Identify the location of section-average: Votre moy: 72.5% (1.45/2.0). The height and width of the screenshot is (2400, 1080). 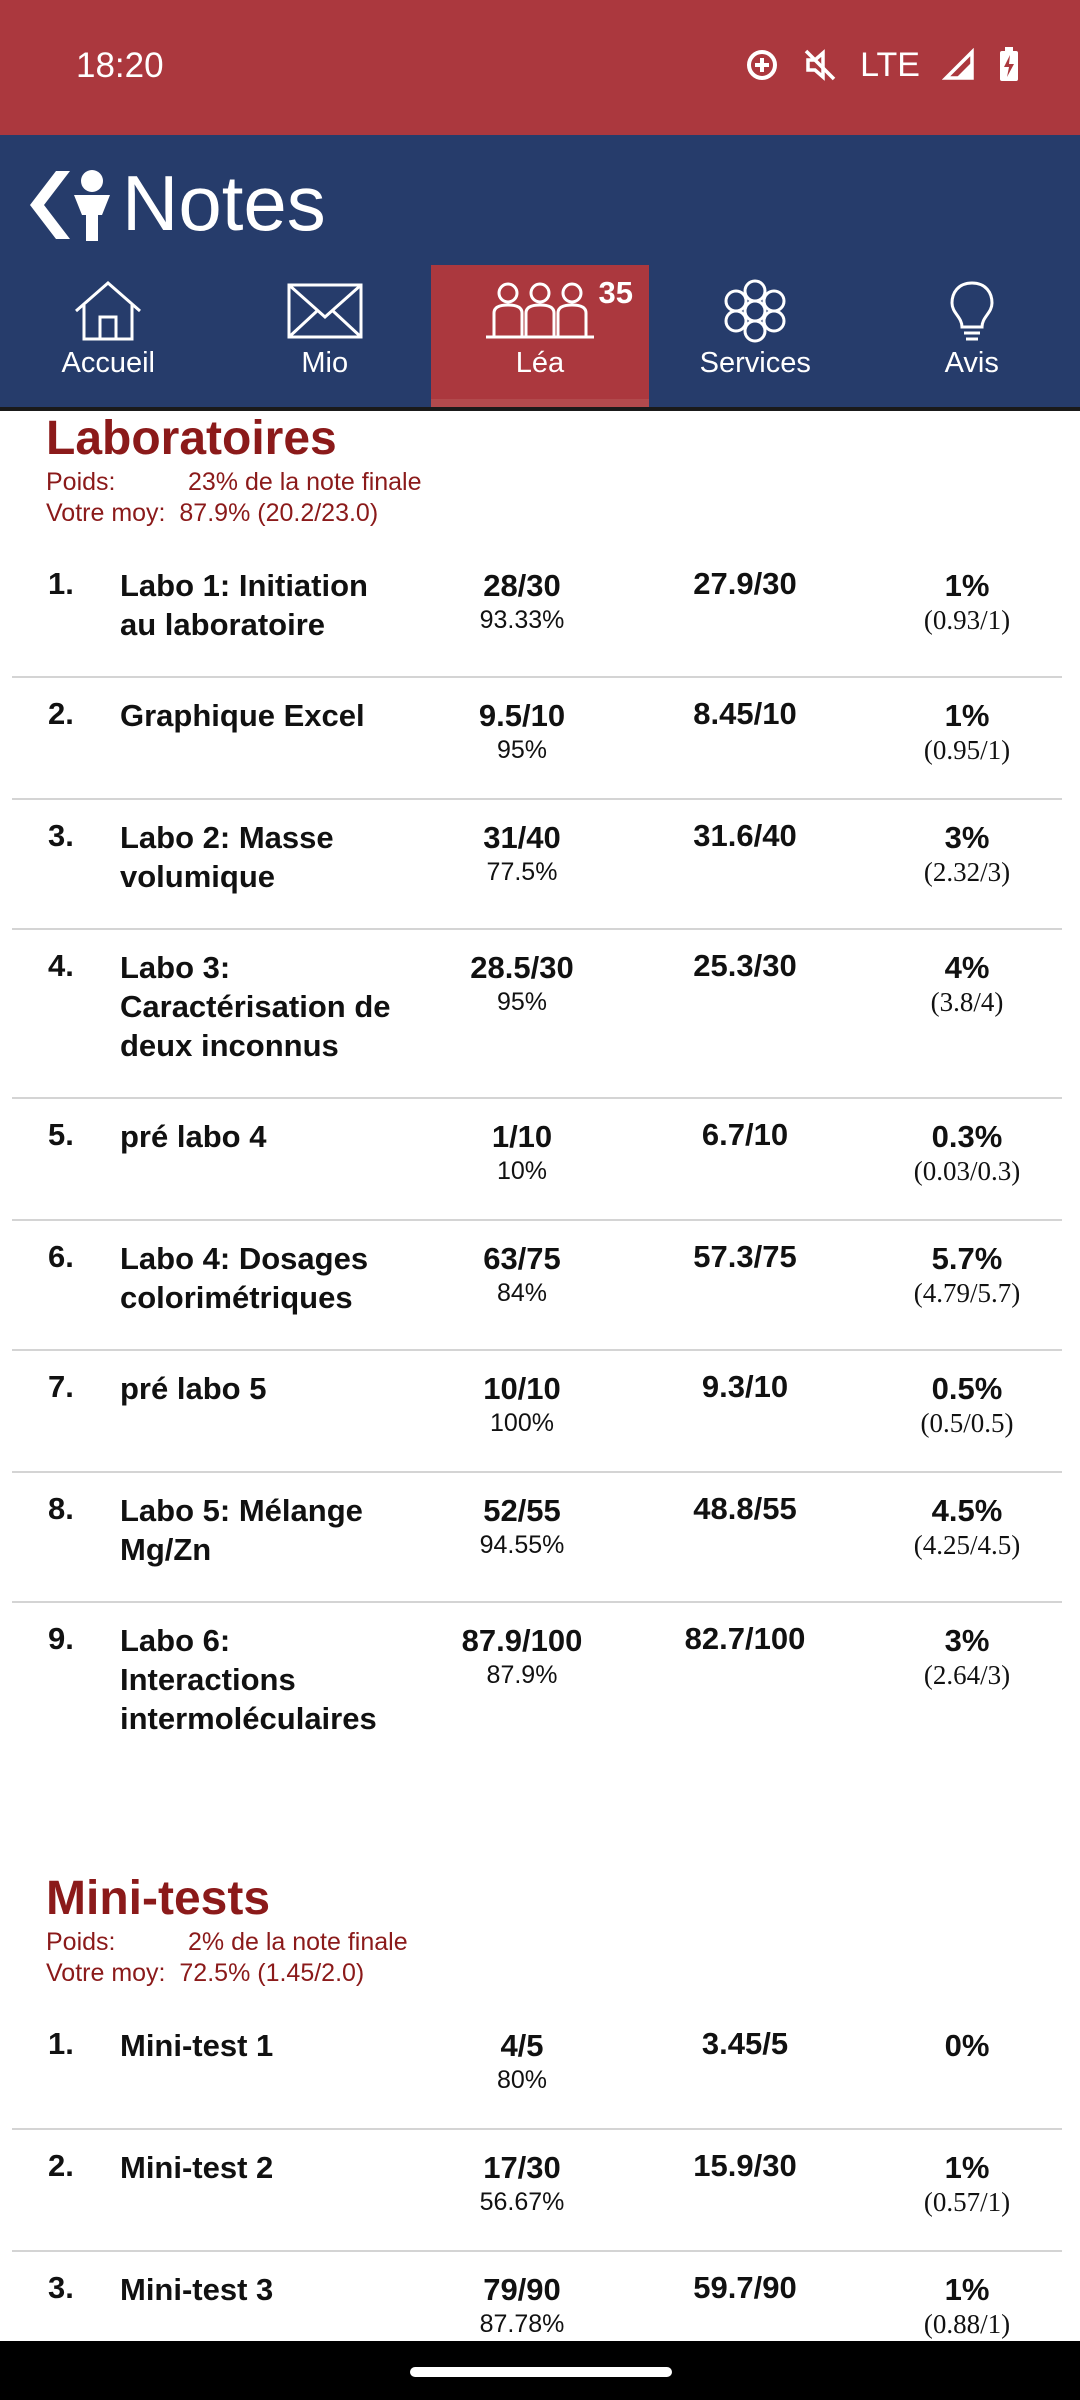
(205, 1973).